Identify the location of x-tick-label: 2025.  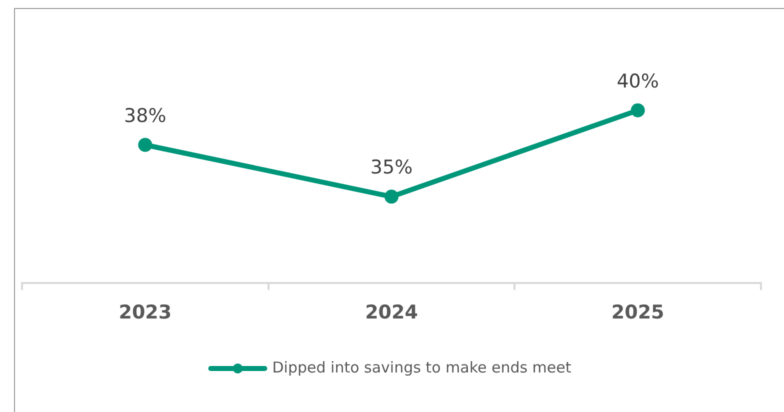
(637, 312).